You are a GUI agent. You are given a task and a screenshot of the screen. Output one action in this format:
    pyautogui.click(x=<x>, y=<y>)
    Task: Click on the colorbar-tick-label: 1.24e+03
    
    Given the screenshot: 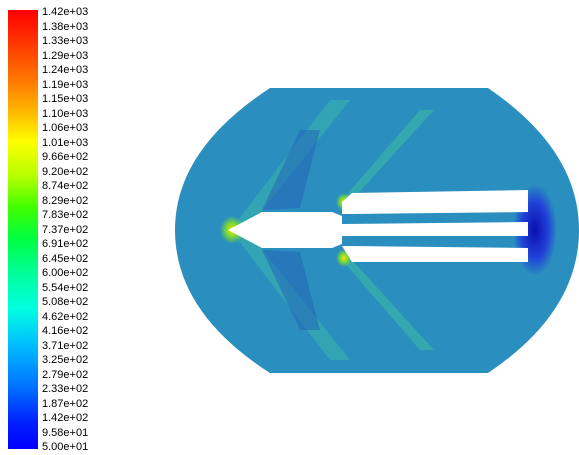 What is the action you would take?
    pyautogui.click(x=65, y=70)
    